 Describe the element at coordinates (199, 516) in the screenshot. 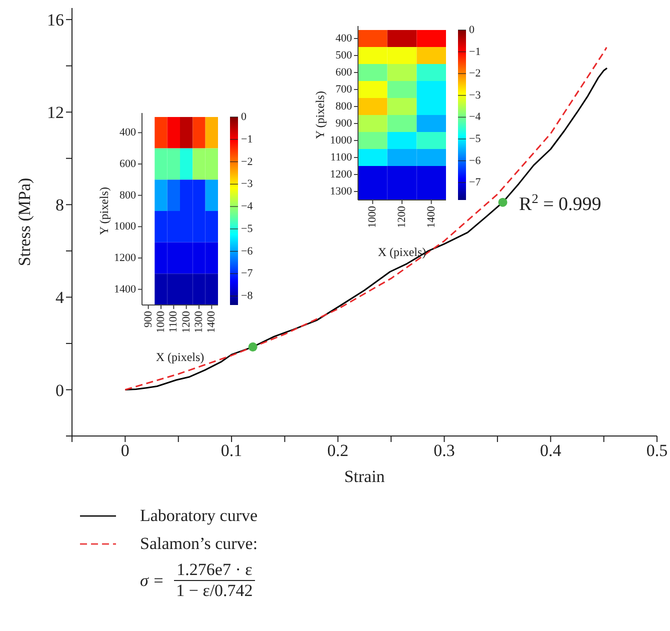

I see `legend-label: Laboratory curve` at that location.